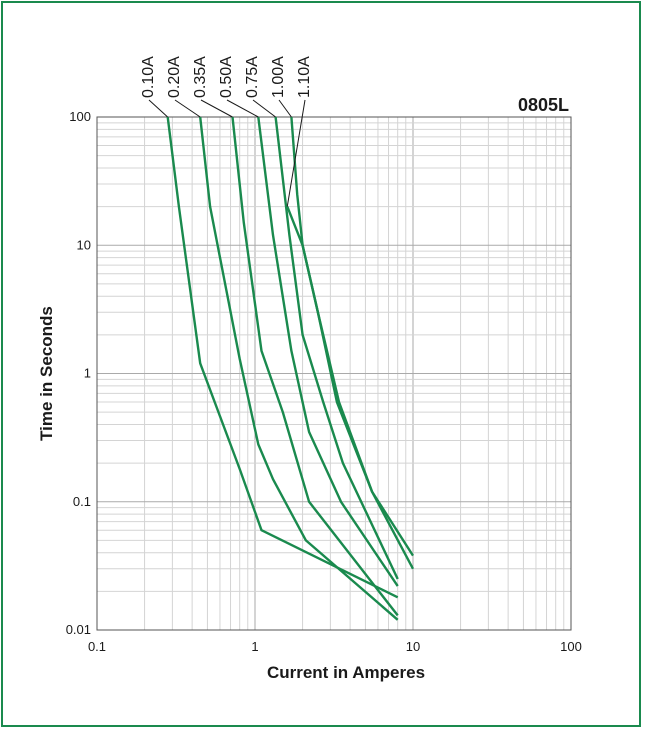  I want to click on y-tick-labels: 0.01 0.1 1 10 100, so click(78, 373).